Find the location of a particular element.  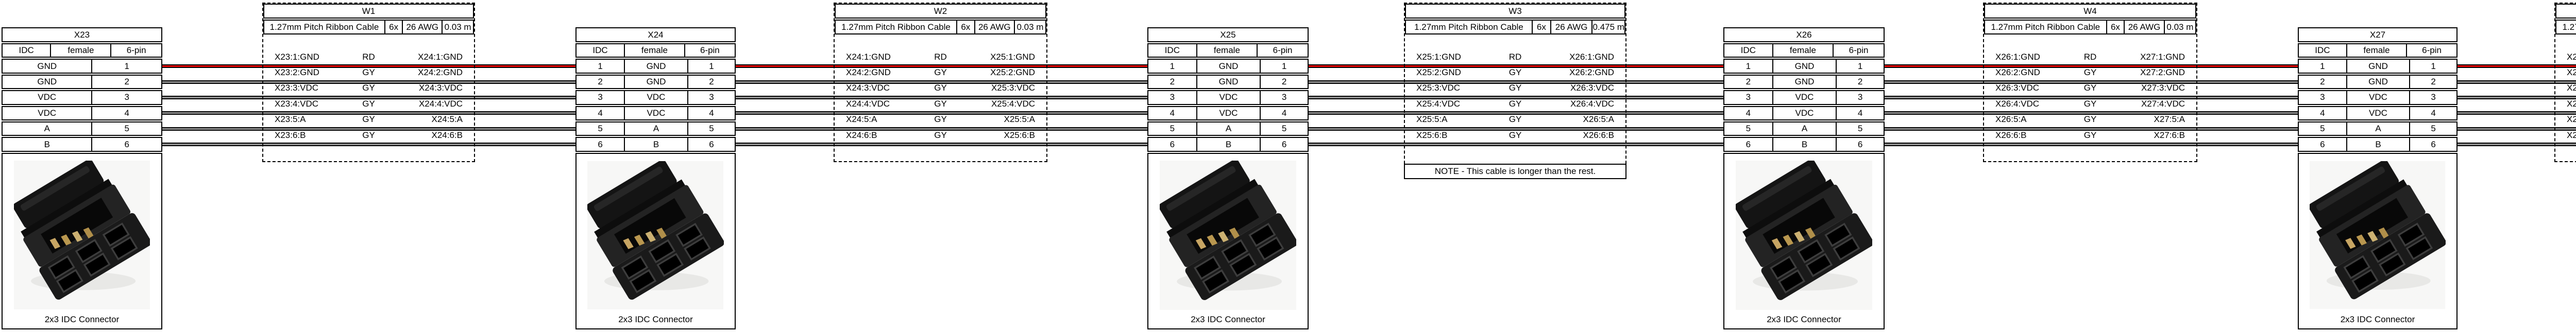

wire-from-label: X27:4:VDC is located at coordinates (2571, 104).